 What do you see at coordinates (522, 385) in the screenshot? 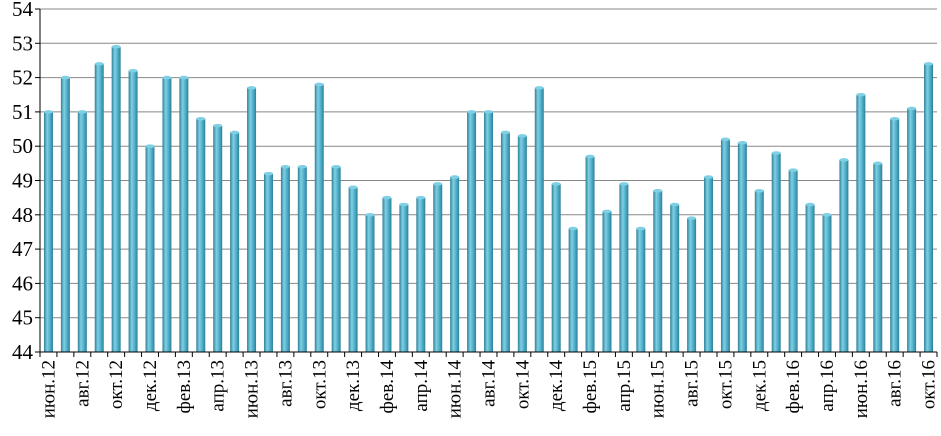
I see `x-tick-label: окт.14` at bounding box center [522, 385].